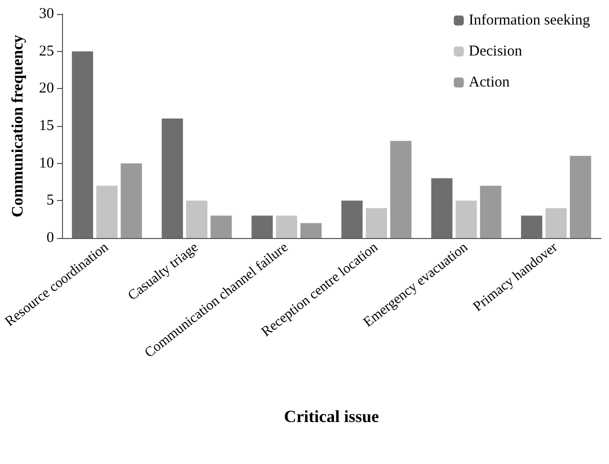 The height and width of the screenshot is (464, 609). Describe the element at coordinates (332, 416) in the screenshot. I see `x-axis-title: Critical issue` at that location.